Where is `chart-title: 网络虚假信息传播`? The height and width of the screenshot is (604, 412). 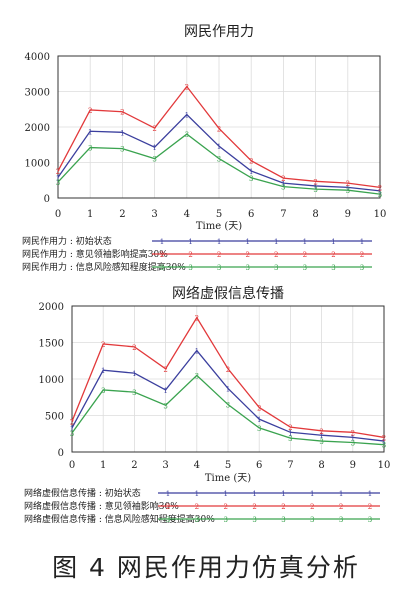
chart-title: 网络虚假信息传播 is located at coordinates (228, 293).